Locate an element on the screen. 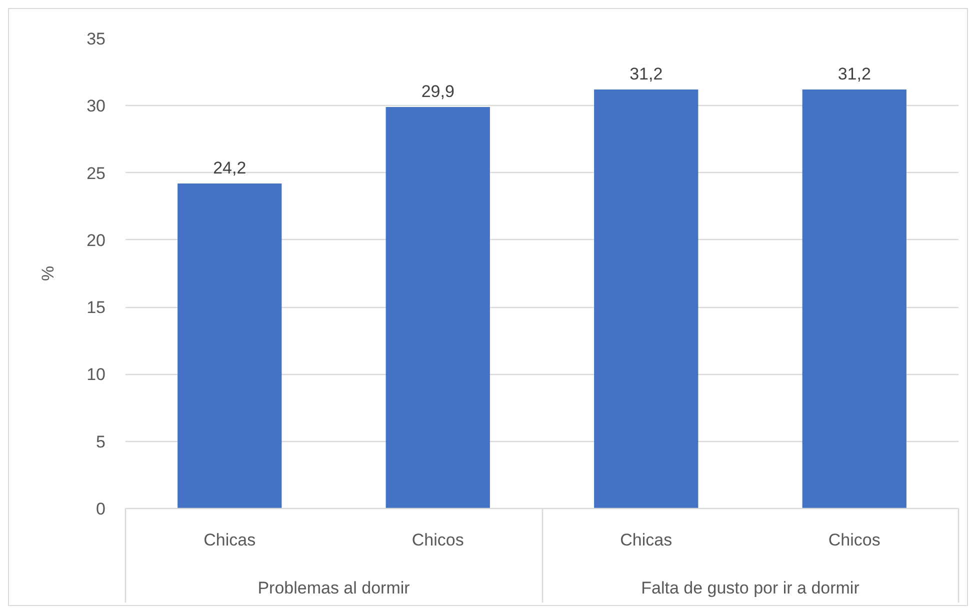 Image resolution: width=978 pixels, height=610 pixels. y-tick-label: 0 is located at coordinates (101, 509).